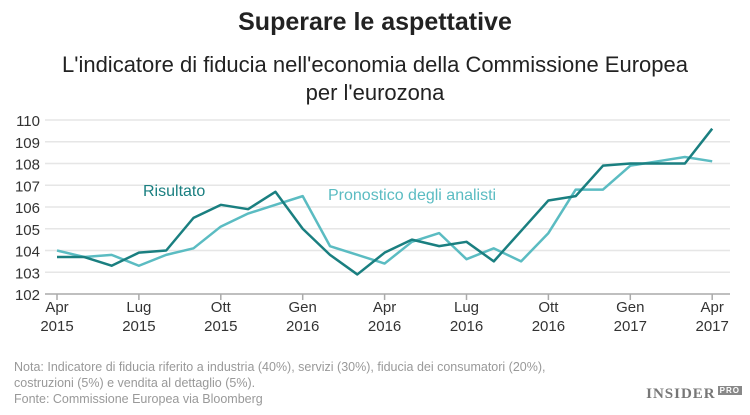  I want to click on y-tick-label: 103, so click(27, 273).